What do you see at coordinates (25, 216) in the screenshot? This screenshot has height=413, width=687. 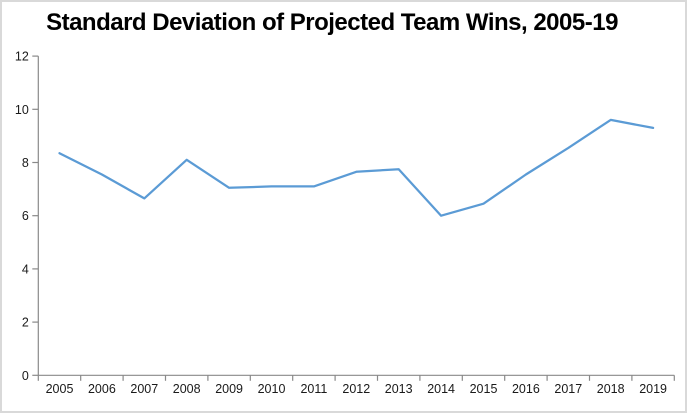 I see `y-tick-label: 6` at bounding box center [25, 216].